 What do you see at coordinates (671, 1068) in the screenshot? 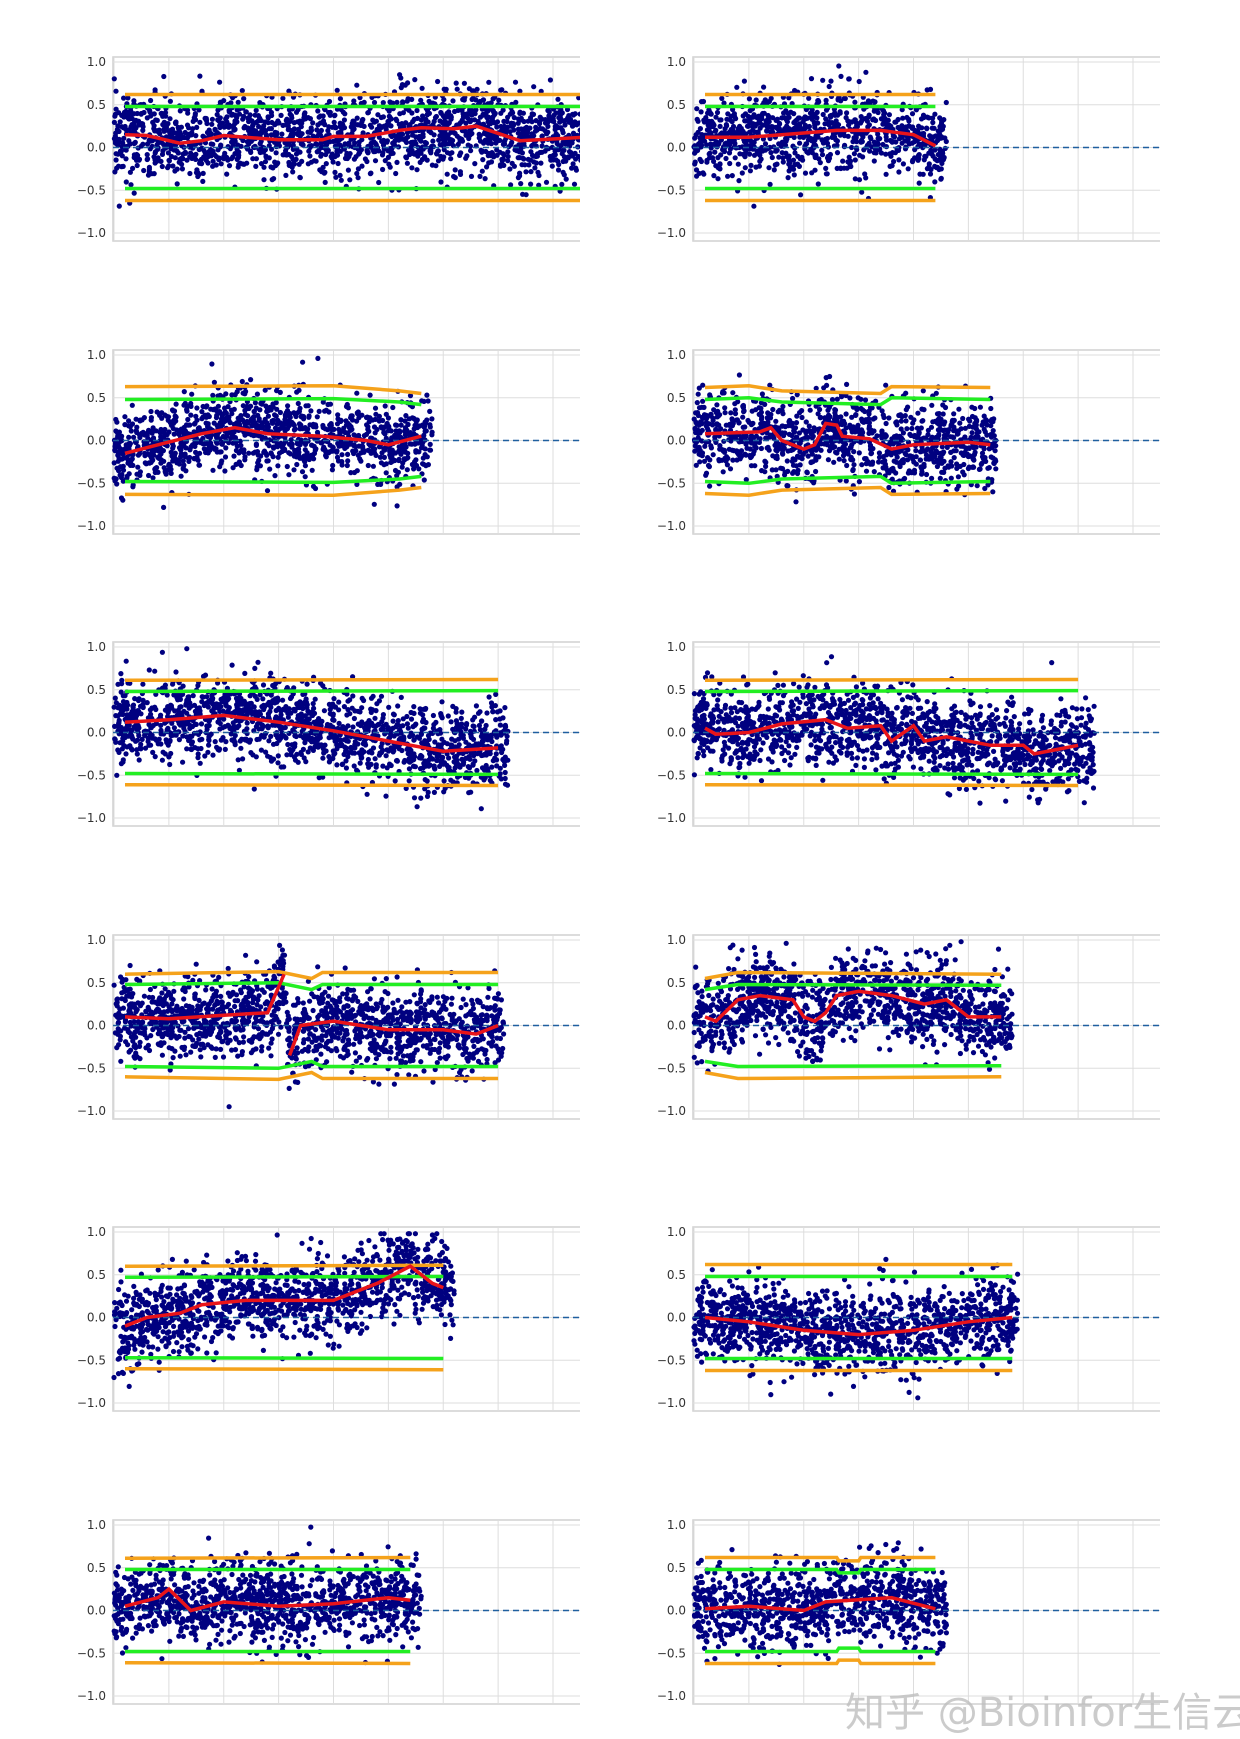
I see `y-tick-label: −0.5` at bounding box center [671, 1068].